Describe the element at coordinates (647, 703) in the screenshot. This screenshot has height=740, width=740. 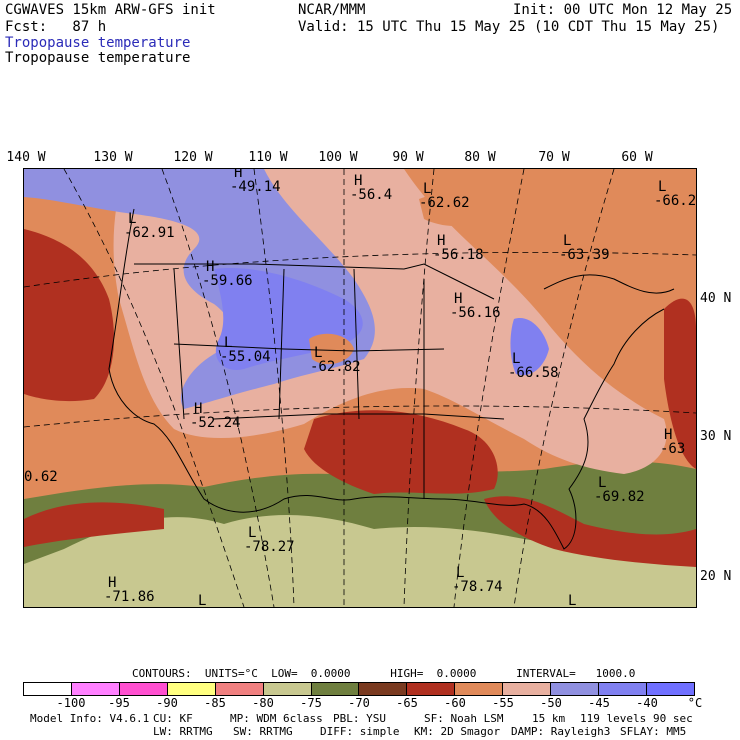
I see `colorbar-tick-label: -40` at that location.